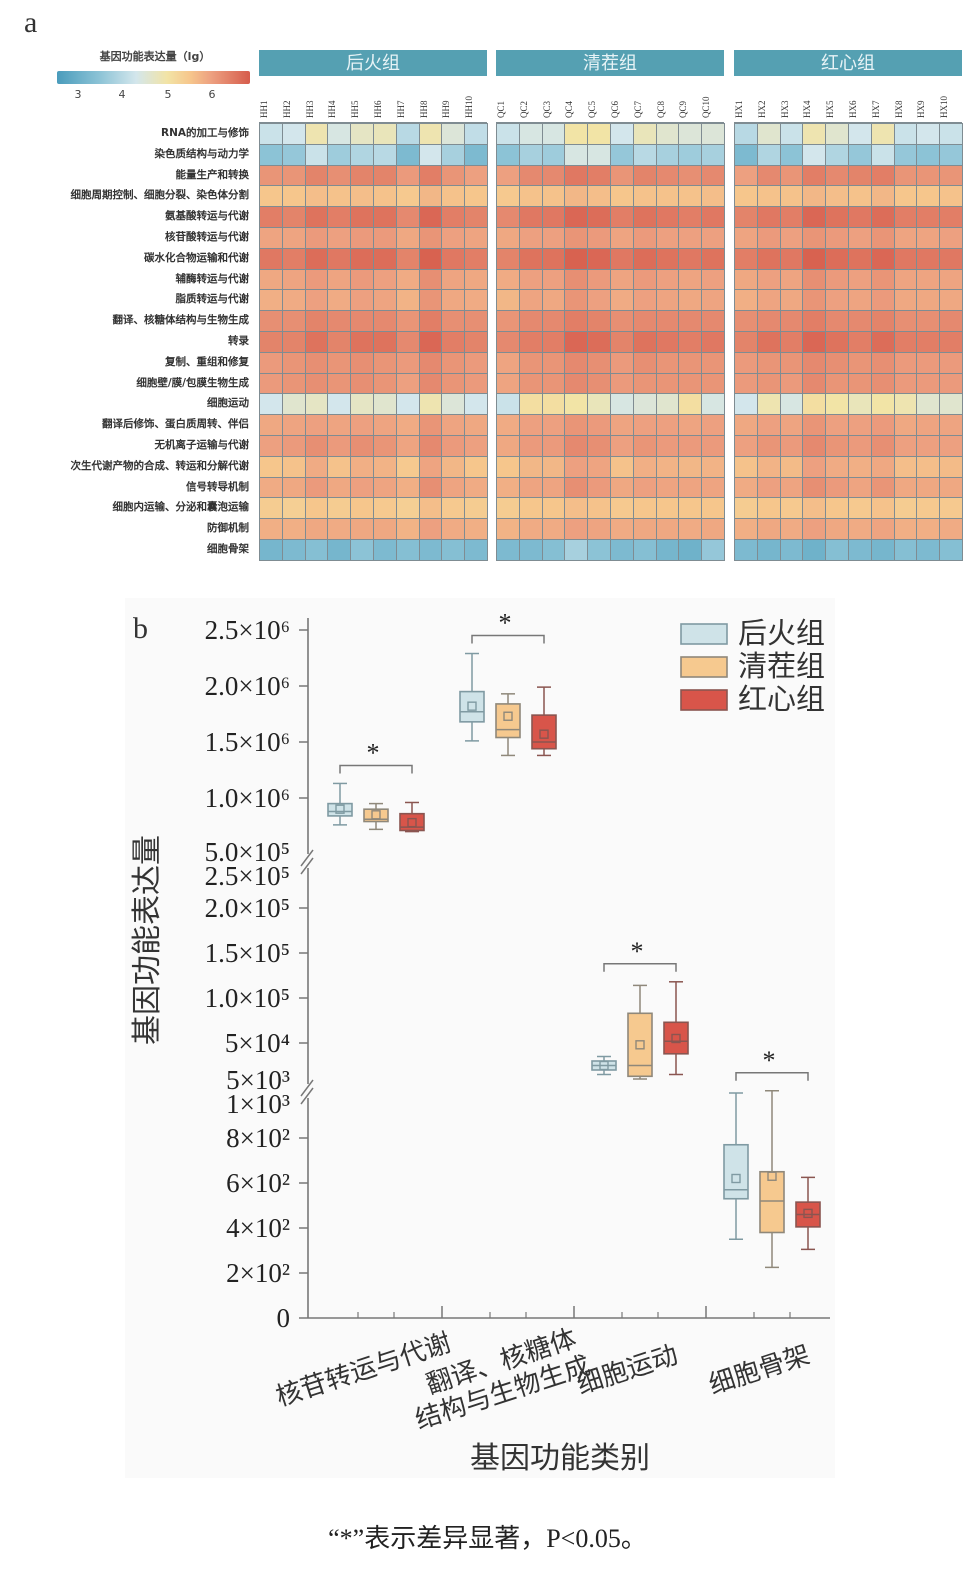  I want to click on y-tick-label: 1×10³, so click(258, 1104).